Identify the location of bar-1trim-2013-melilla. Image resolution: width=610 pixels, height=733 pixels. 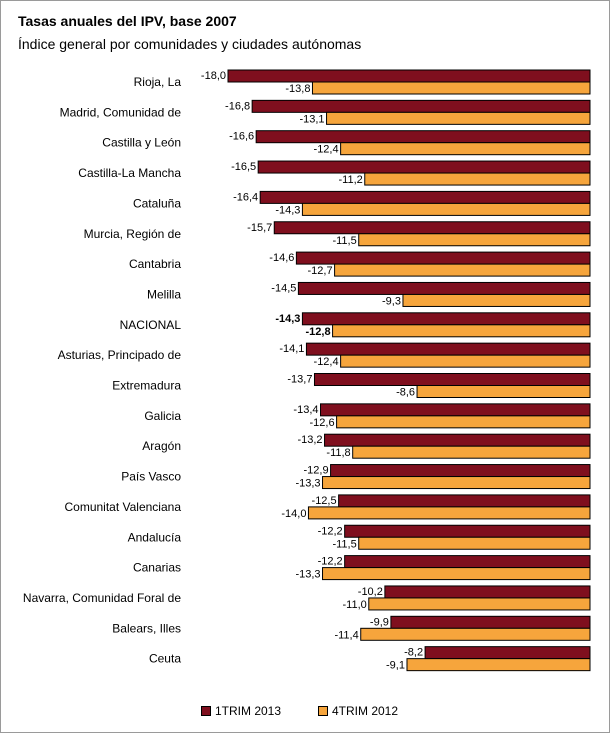
(444, 288).